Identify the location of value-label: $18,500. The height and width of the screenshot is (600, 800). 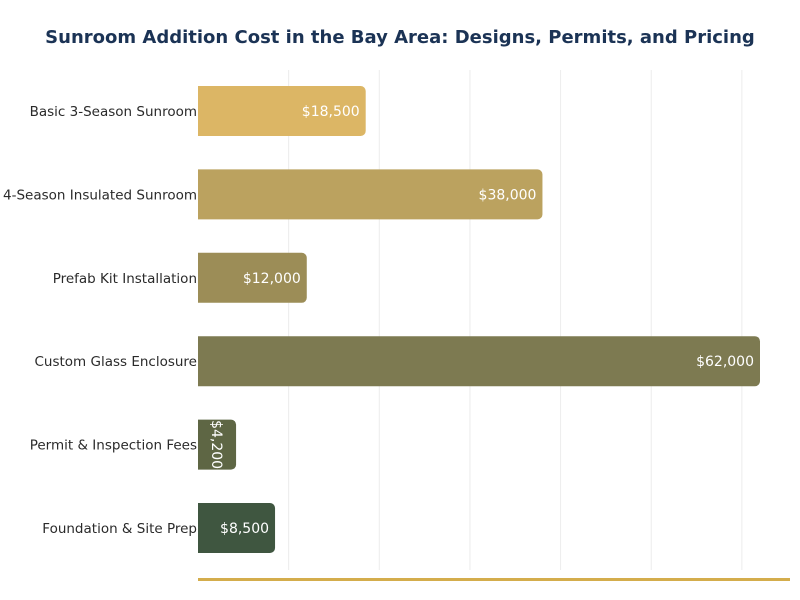
(331, 112).